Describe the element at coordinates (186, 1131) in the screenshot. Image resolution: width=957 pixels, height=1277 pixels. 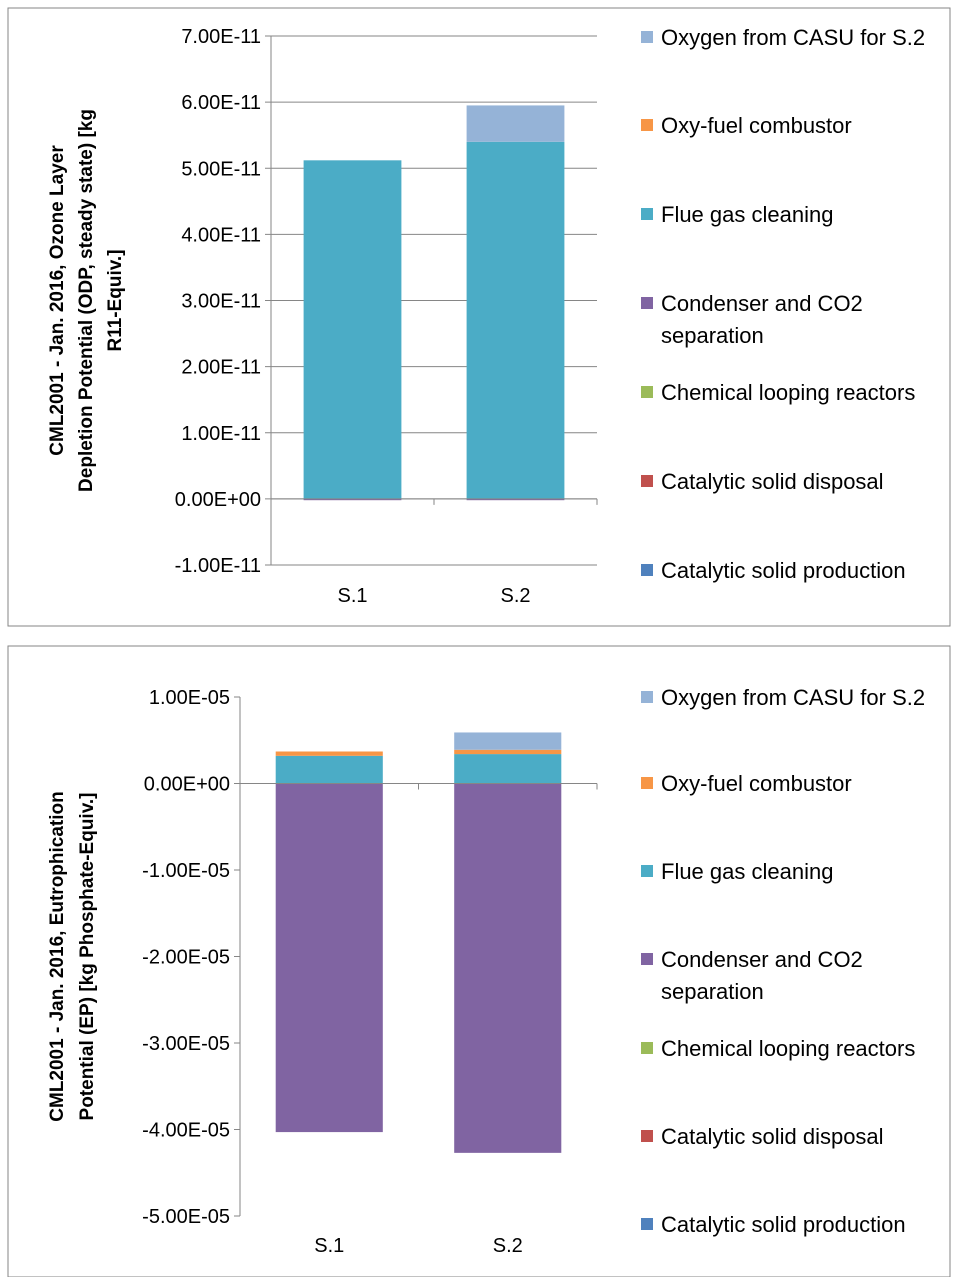
I see `y-tick-label: -4.00E-05` at that location.